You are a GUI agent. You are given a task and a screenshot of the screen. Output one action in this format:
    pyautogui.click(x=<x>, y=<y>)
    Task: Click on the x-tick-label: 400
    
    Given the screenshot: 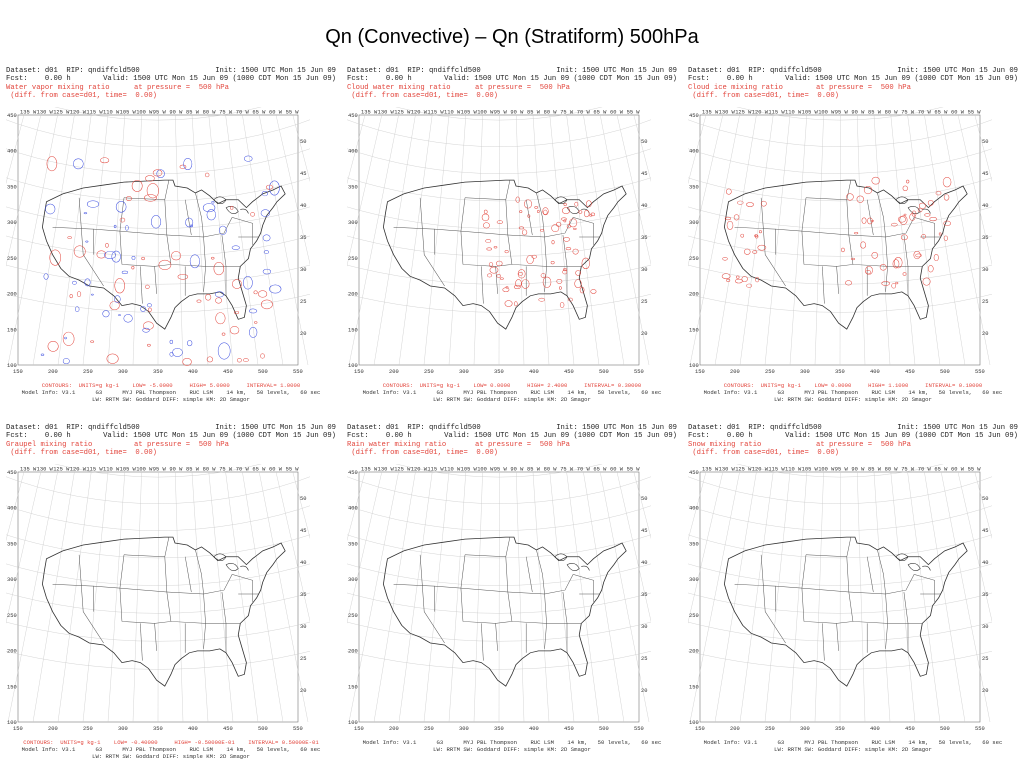 What is the action you would take?
    pyautogui.click(x=534, y=729)
    